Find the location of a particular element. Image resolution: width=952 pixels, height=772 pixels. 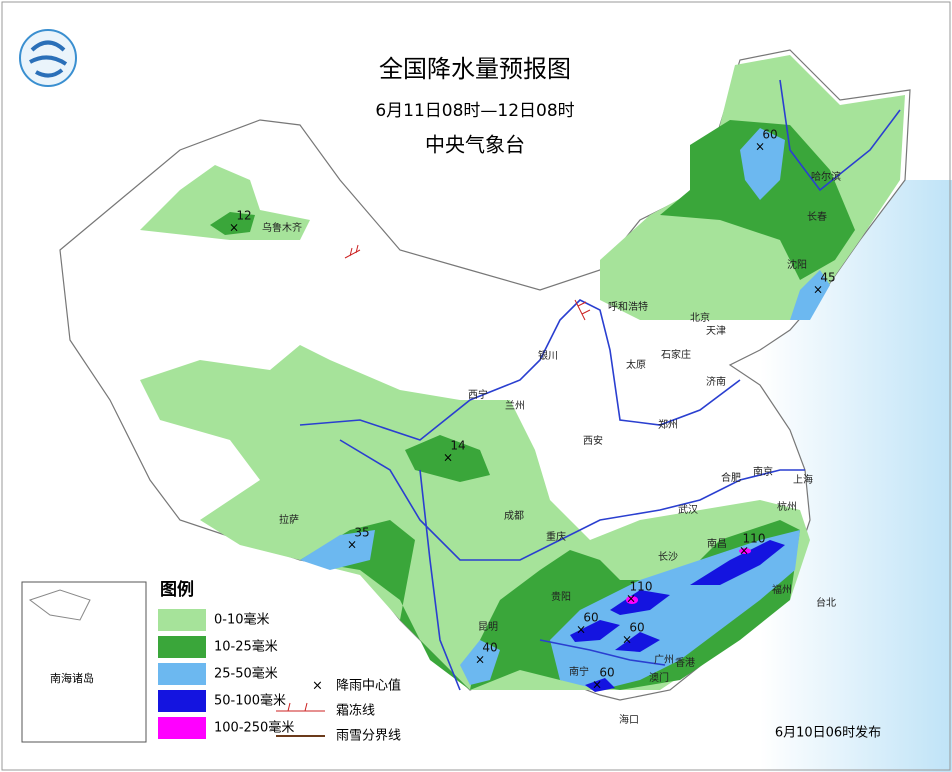

subtitle: 6月11日08时—12日08时 is located at coordinates (474, 111).